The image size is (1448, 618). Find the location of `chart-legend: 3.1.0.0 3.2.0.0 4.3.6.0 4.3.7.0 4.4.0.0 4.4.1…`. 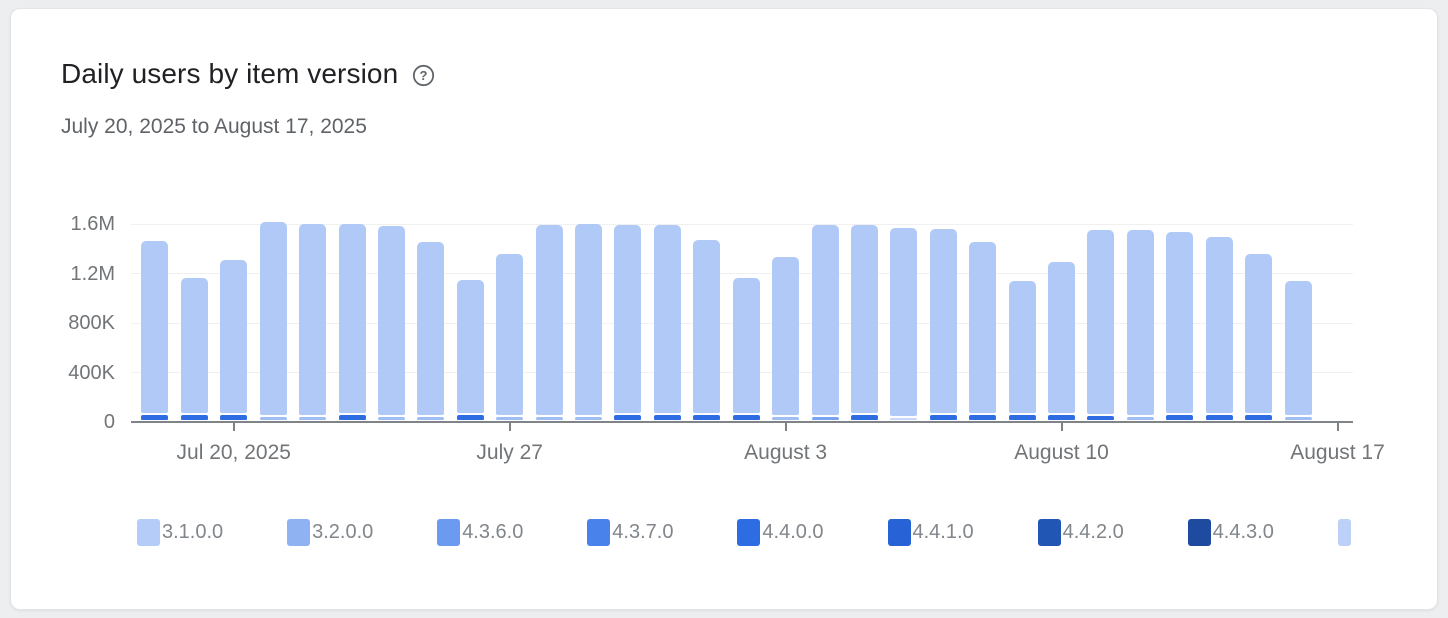

chart-legend: 3.1.0.0 3.2.0.0 4.3.6.0 4.3.7.0 4.4.0.0 4.4.1… is located at coordinates (724, 534).